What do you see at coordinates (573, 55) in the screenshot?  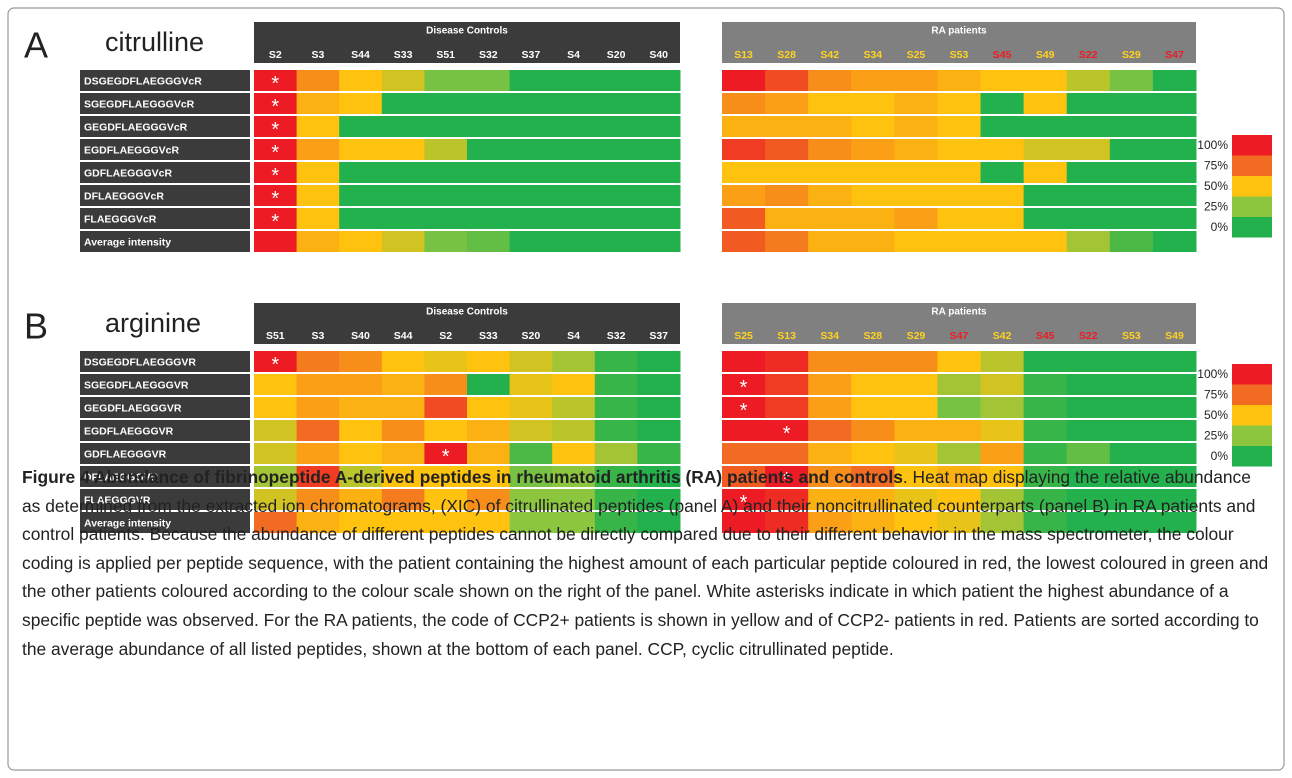 I see `patient-code: S4` at bounding box center [573, 55].